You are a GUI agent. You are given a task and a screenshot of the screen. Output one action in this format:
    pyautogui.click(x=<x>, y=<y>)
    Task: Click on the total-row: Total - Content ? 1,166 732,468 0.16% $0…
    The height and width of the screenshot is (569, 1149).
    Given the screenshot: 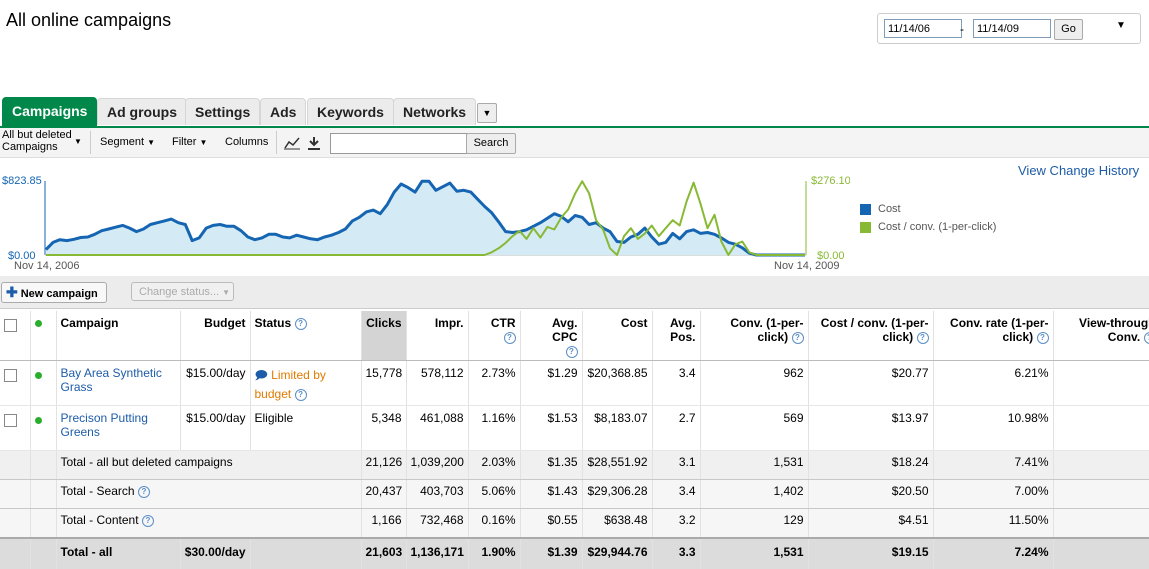 What is the action you would take?
    pyautogui.click(x=574, y=524)
    